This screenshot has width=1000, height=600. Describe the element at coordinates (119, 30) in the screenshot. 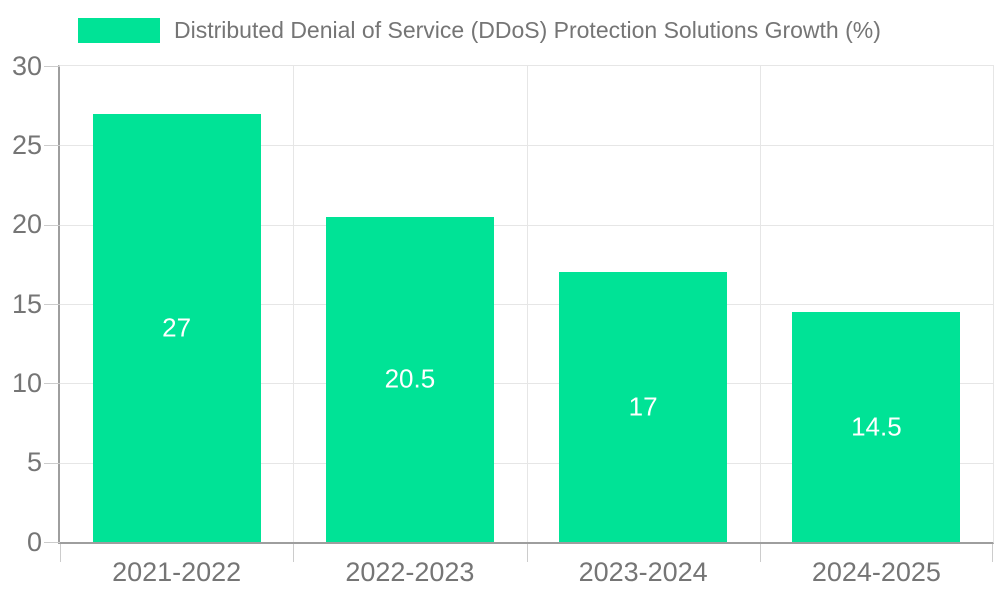

I see `legend-swatch` at that location.